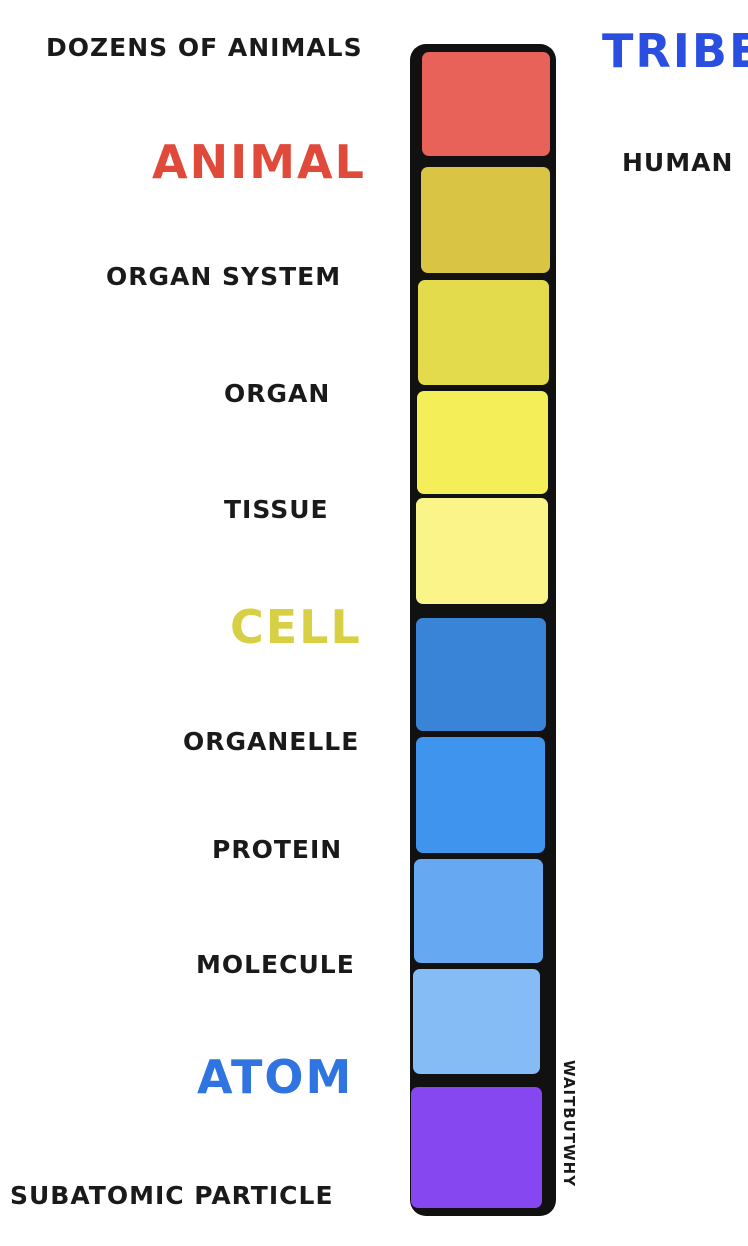  What do you see at coordinates (259, 162) in the screenshot?
I see `label-animal: ANIMAL` at bounding box center [259, 162].